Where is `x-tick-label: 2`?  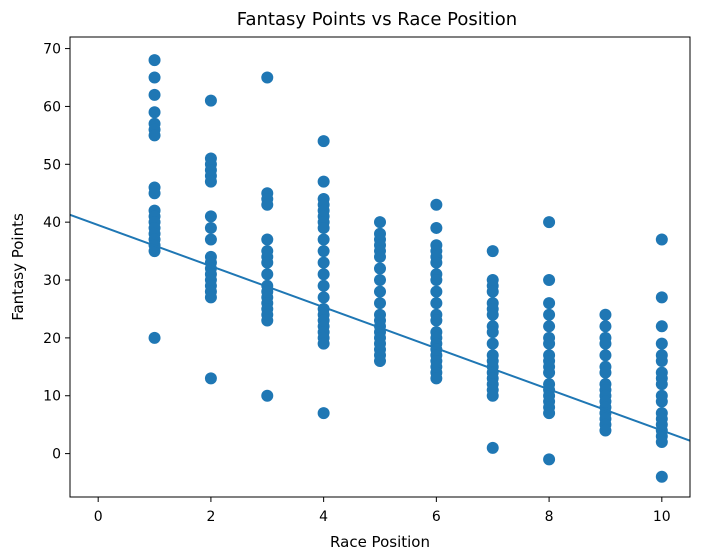 x-tick-label: 2 is located at coordinates (210, 517).